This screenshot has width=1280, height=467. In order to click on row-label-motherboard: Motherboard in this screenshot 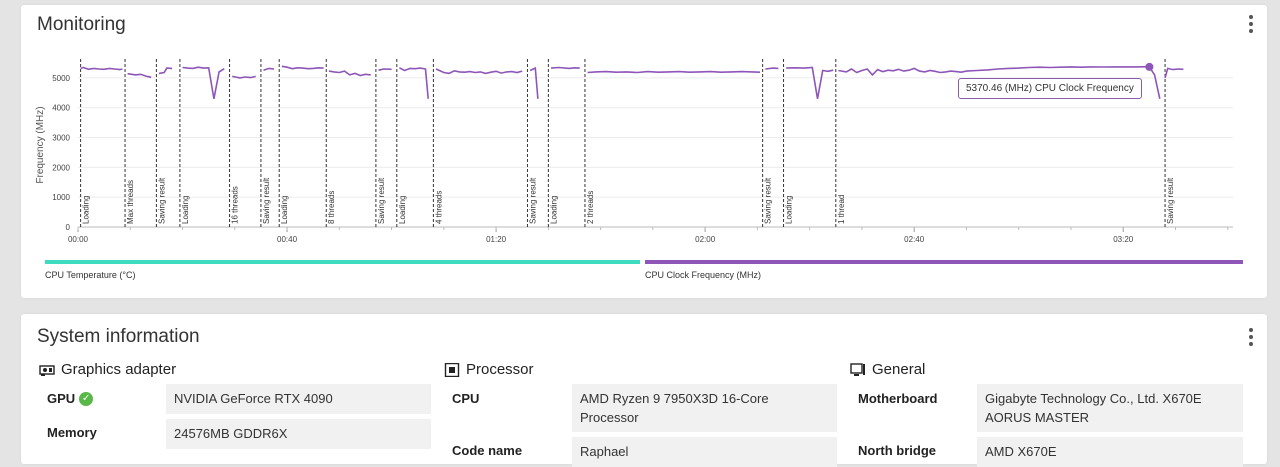, I will do `click(898, 398)`.